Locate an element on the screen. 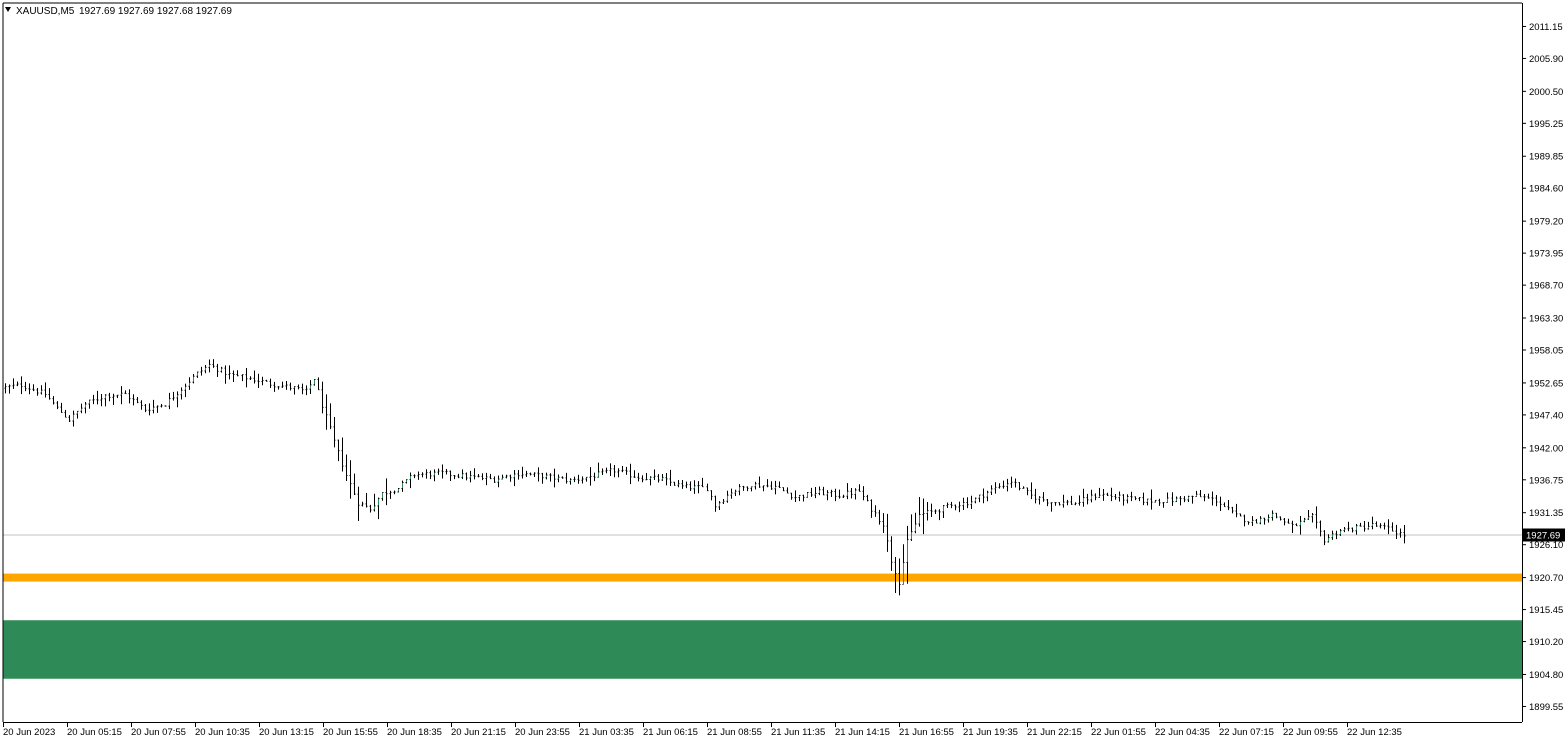  demand-zone is located at coordinates (762, 649).